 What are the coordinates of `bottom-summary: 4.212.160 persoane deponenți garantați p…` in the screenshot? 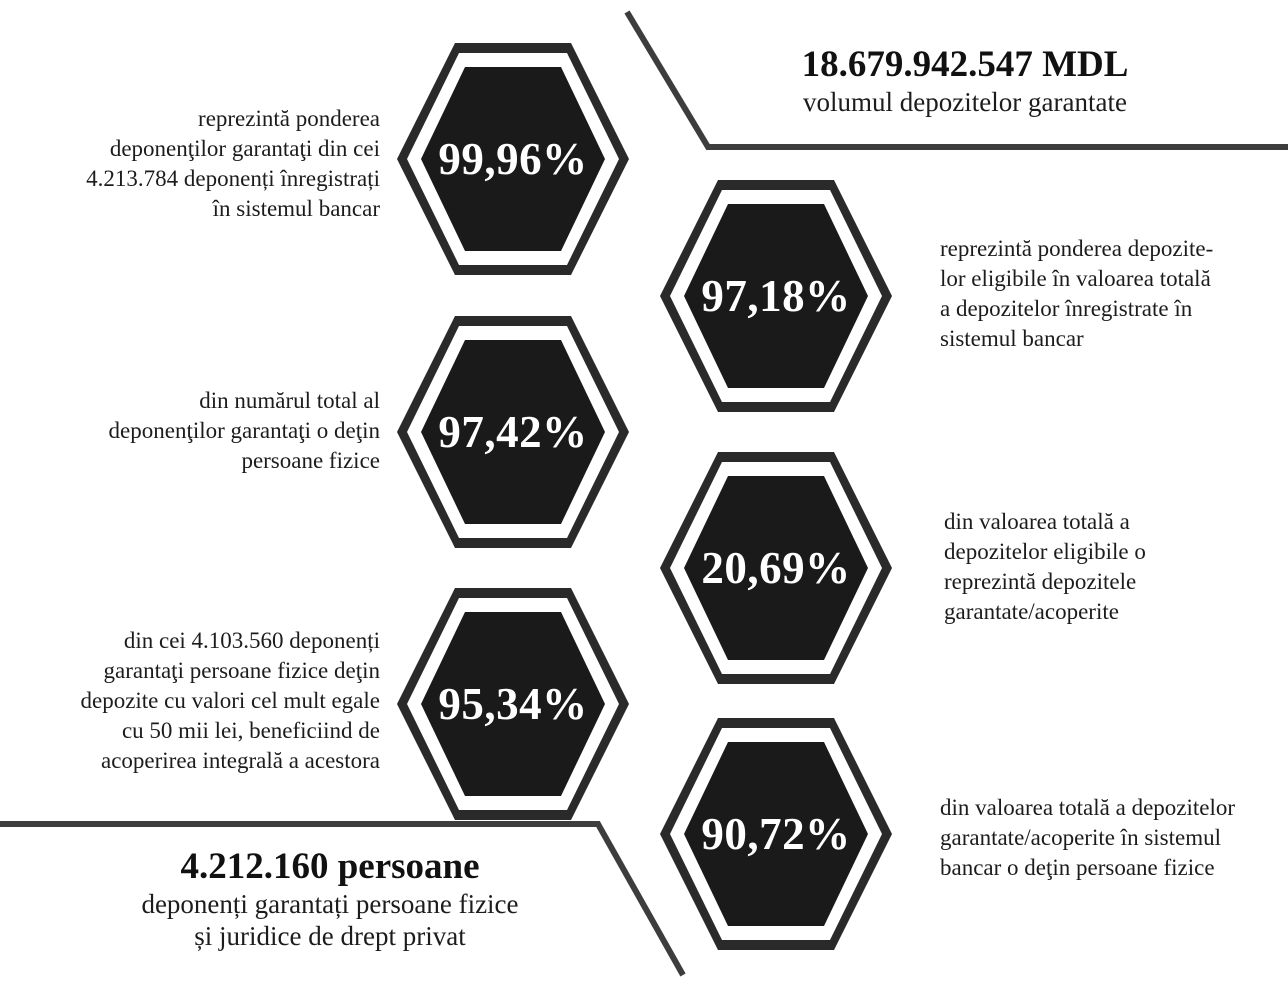 It's located at (330, 899).